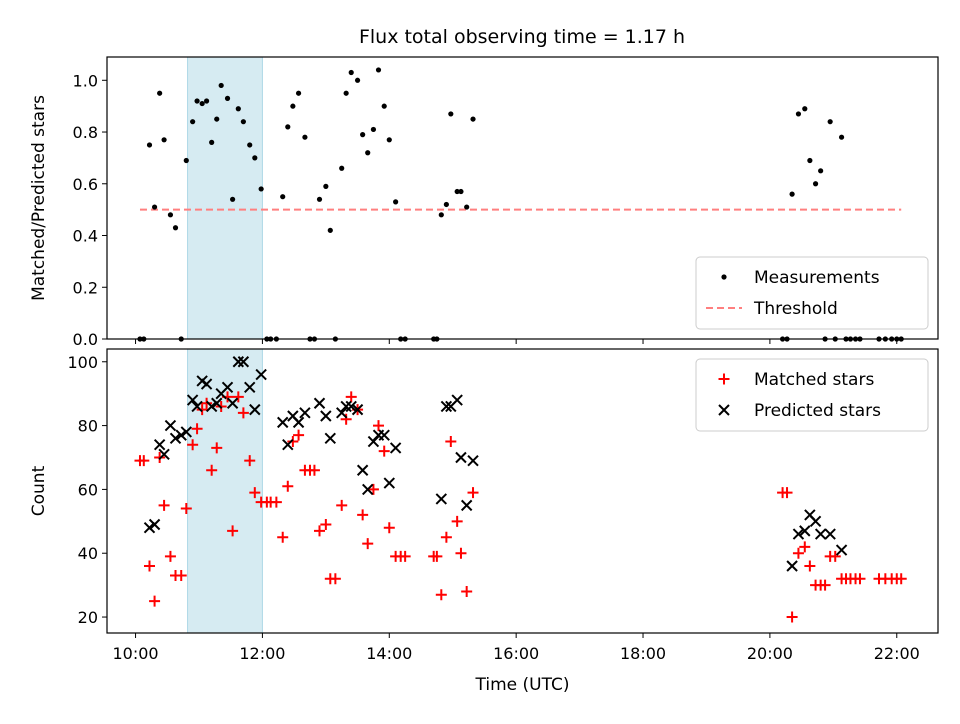  Describe the element at coordinates (817, 278) in the screenshot. I see `legend-label: Measurements` at that location.